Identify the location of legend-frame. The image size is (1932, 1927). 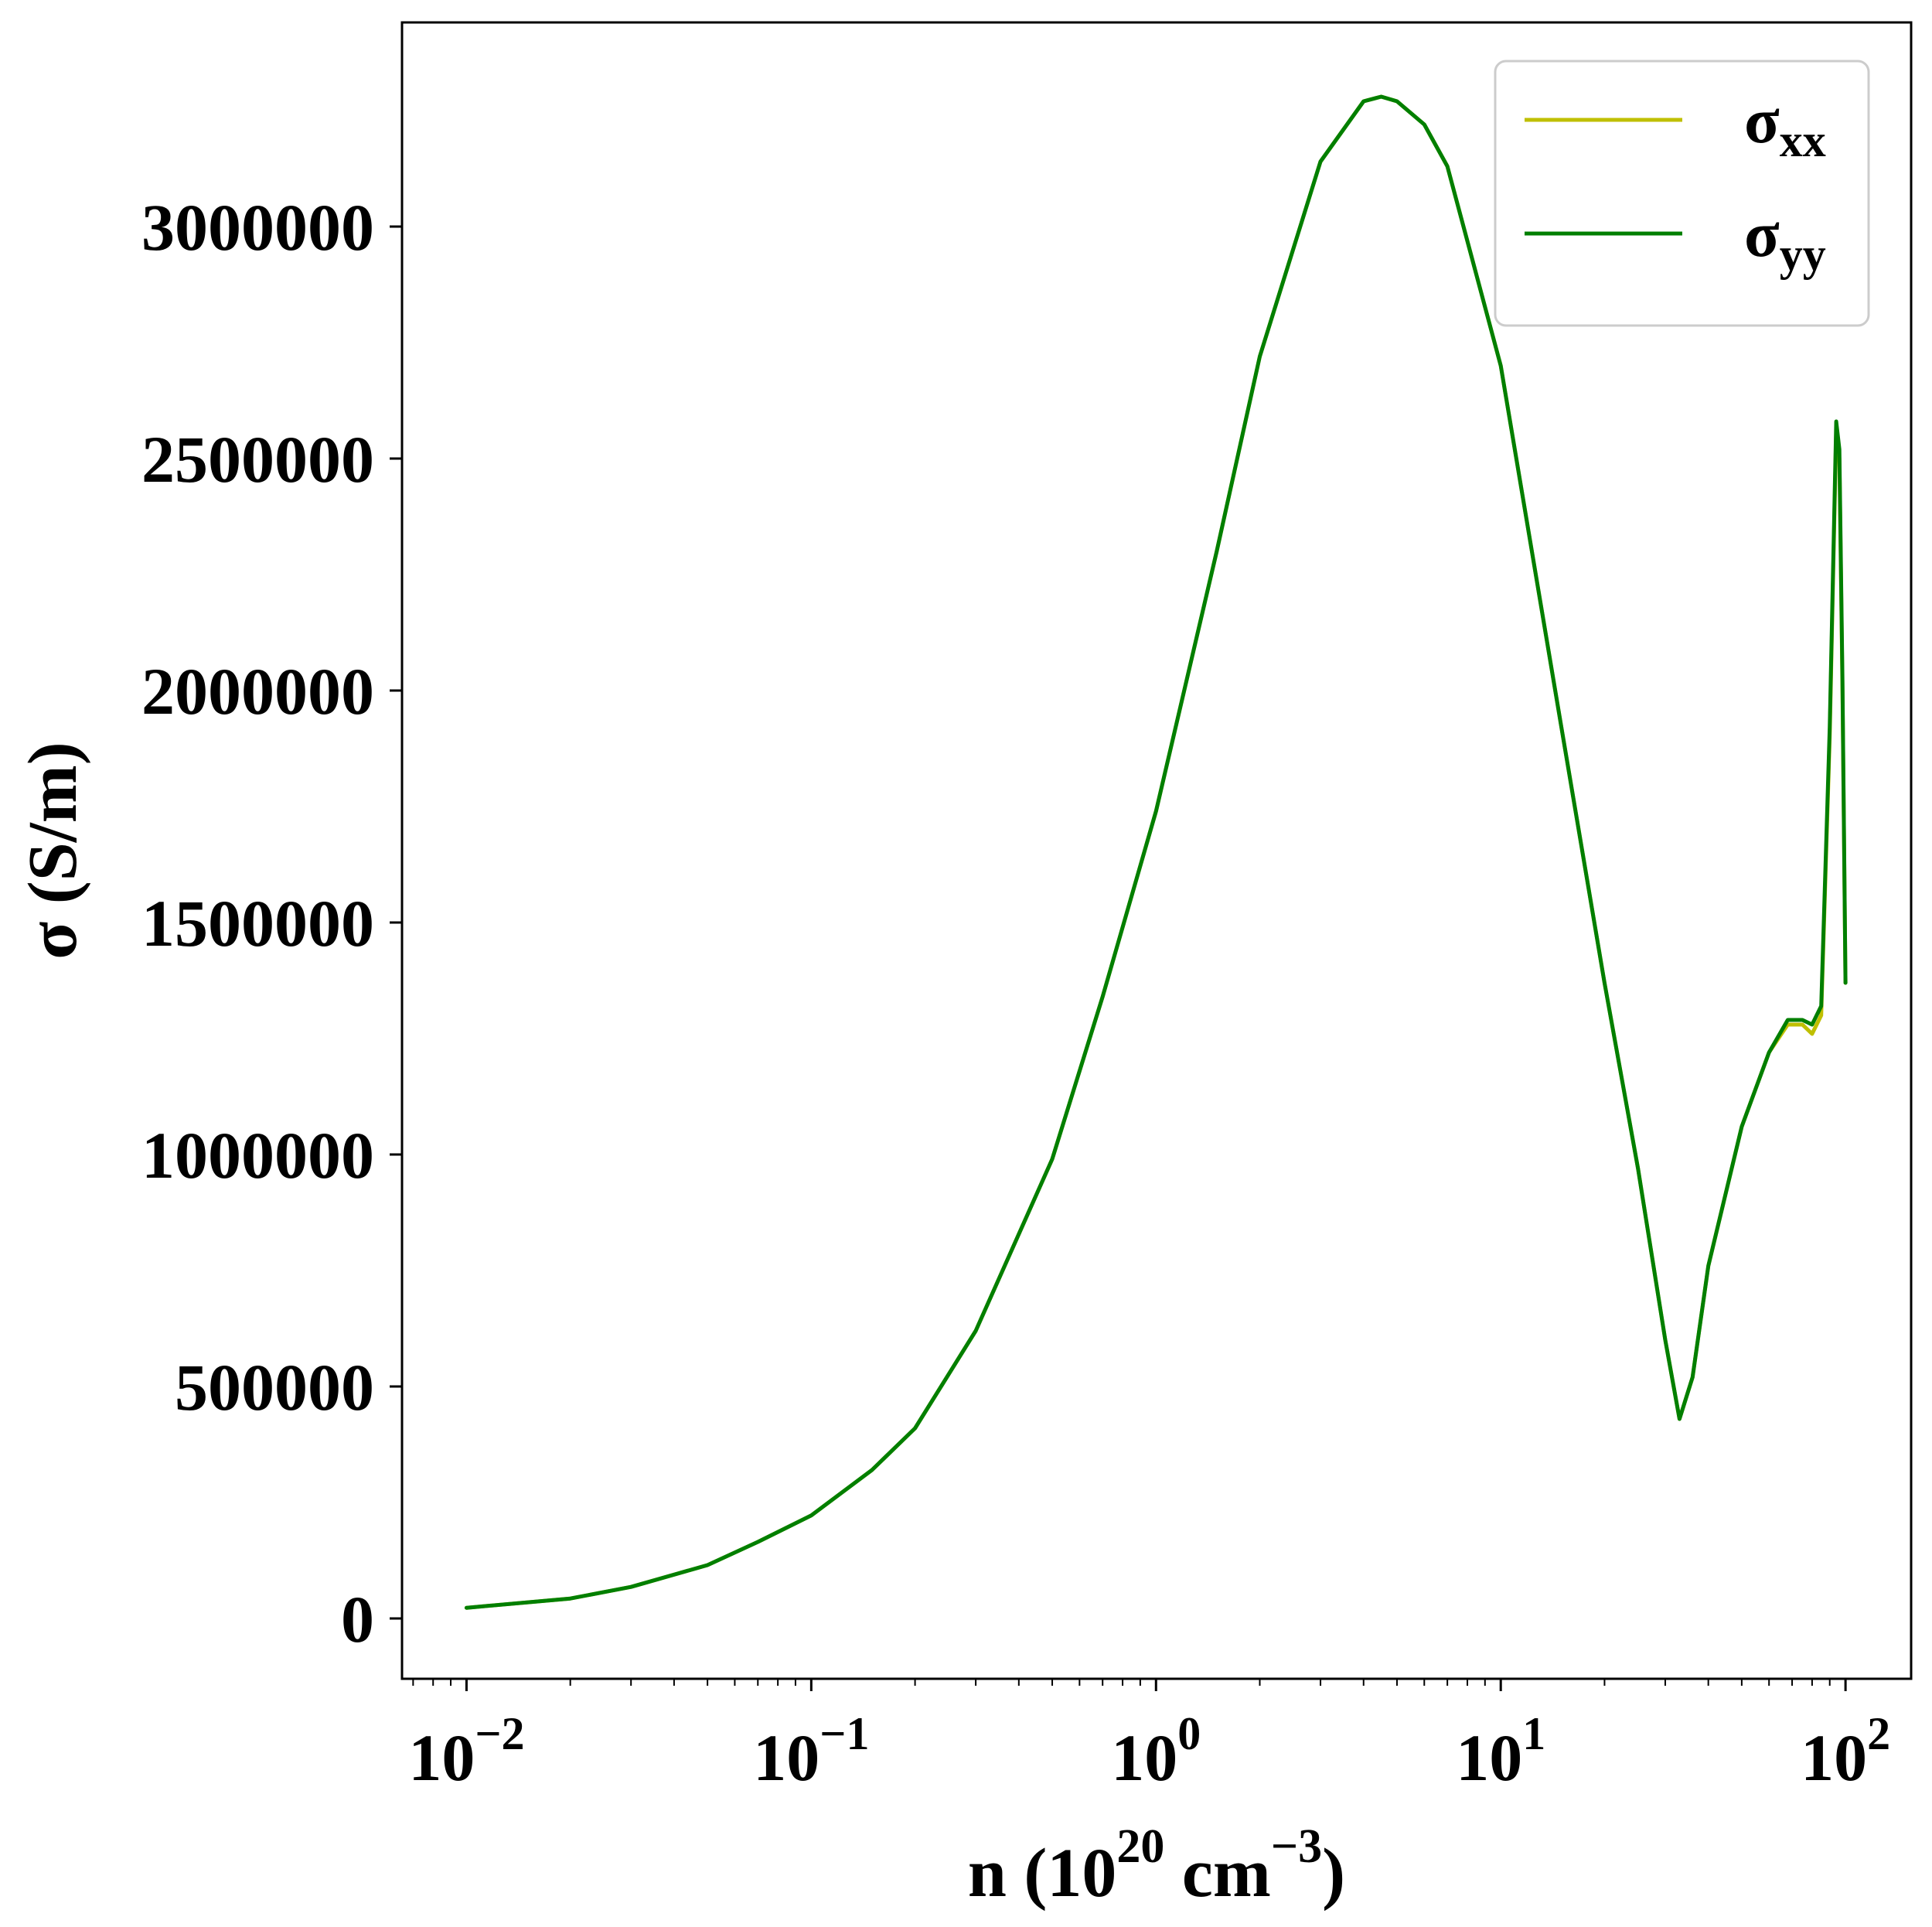
(1682, 193).